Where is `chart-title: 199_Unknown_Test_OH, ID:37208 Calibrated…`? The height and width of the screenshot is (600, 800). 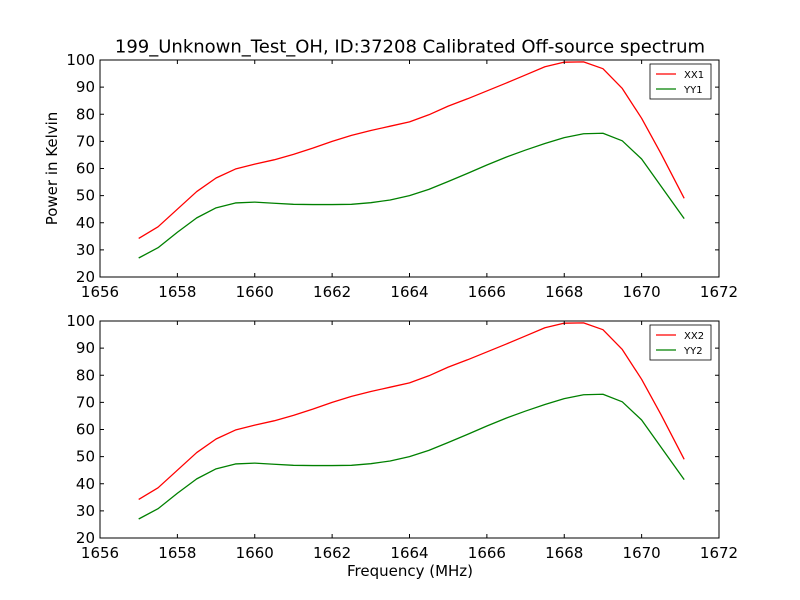 chart-title: 199_Unknown_Test_OH, ID:37208 Calibrated… is located at coordinates (410, 47).